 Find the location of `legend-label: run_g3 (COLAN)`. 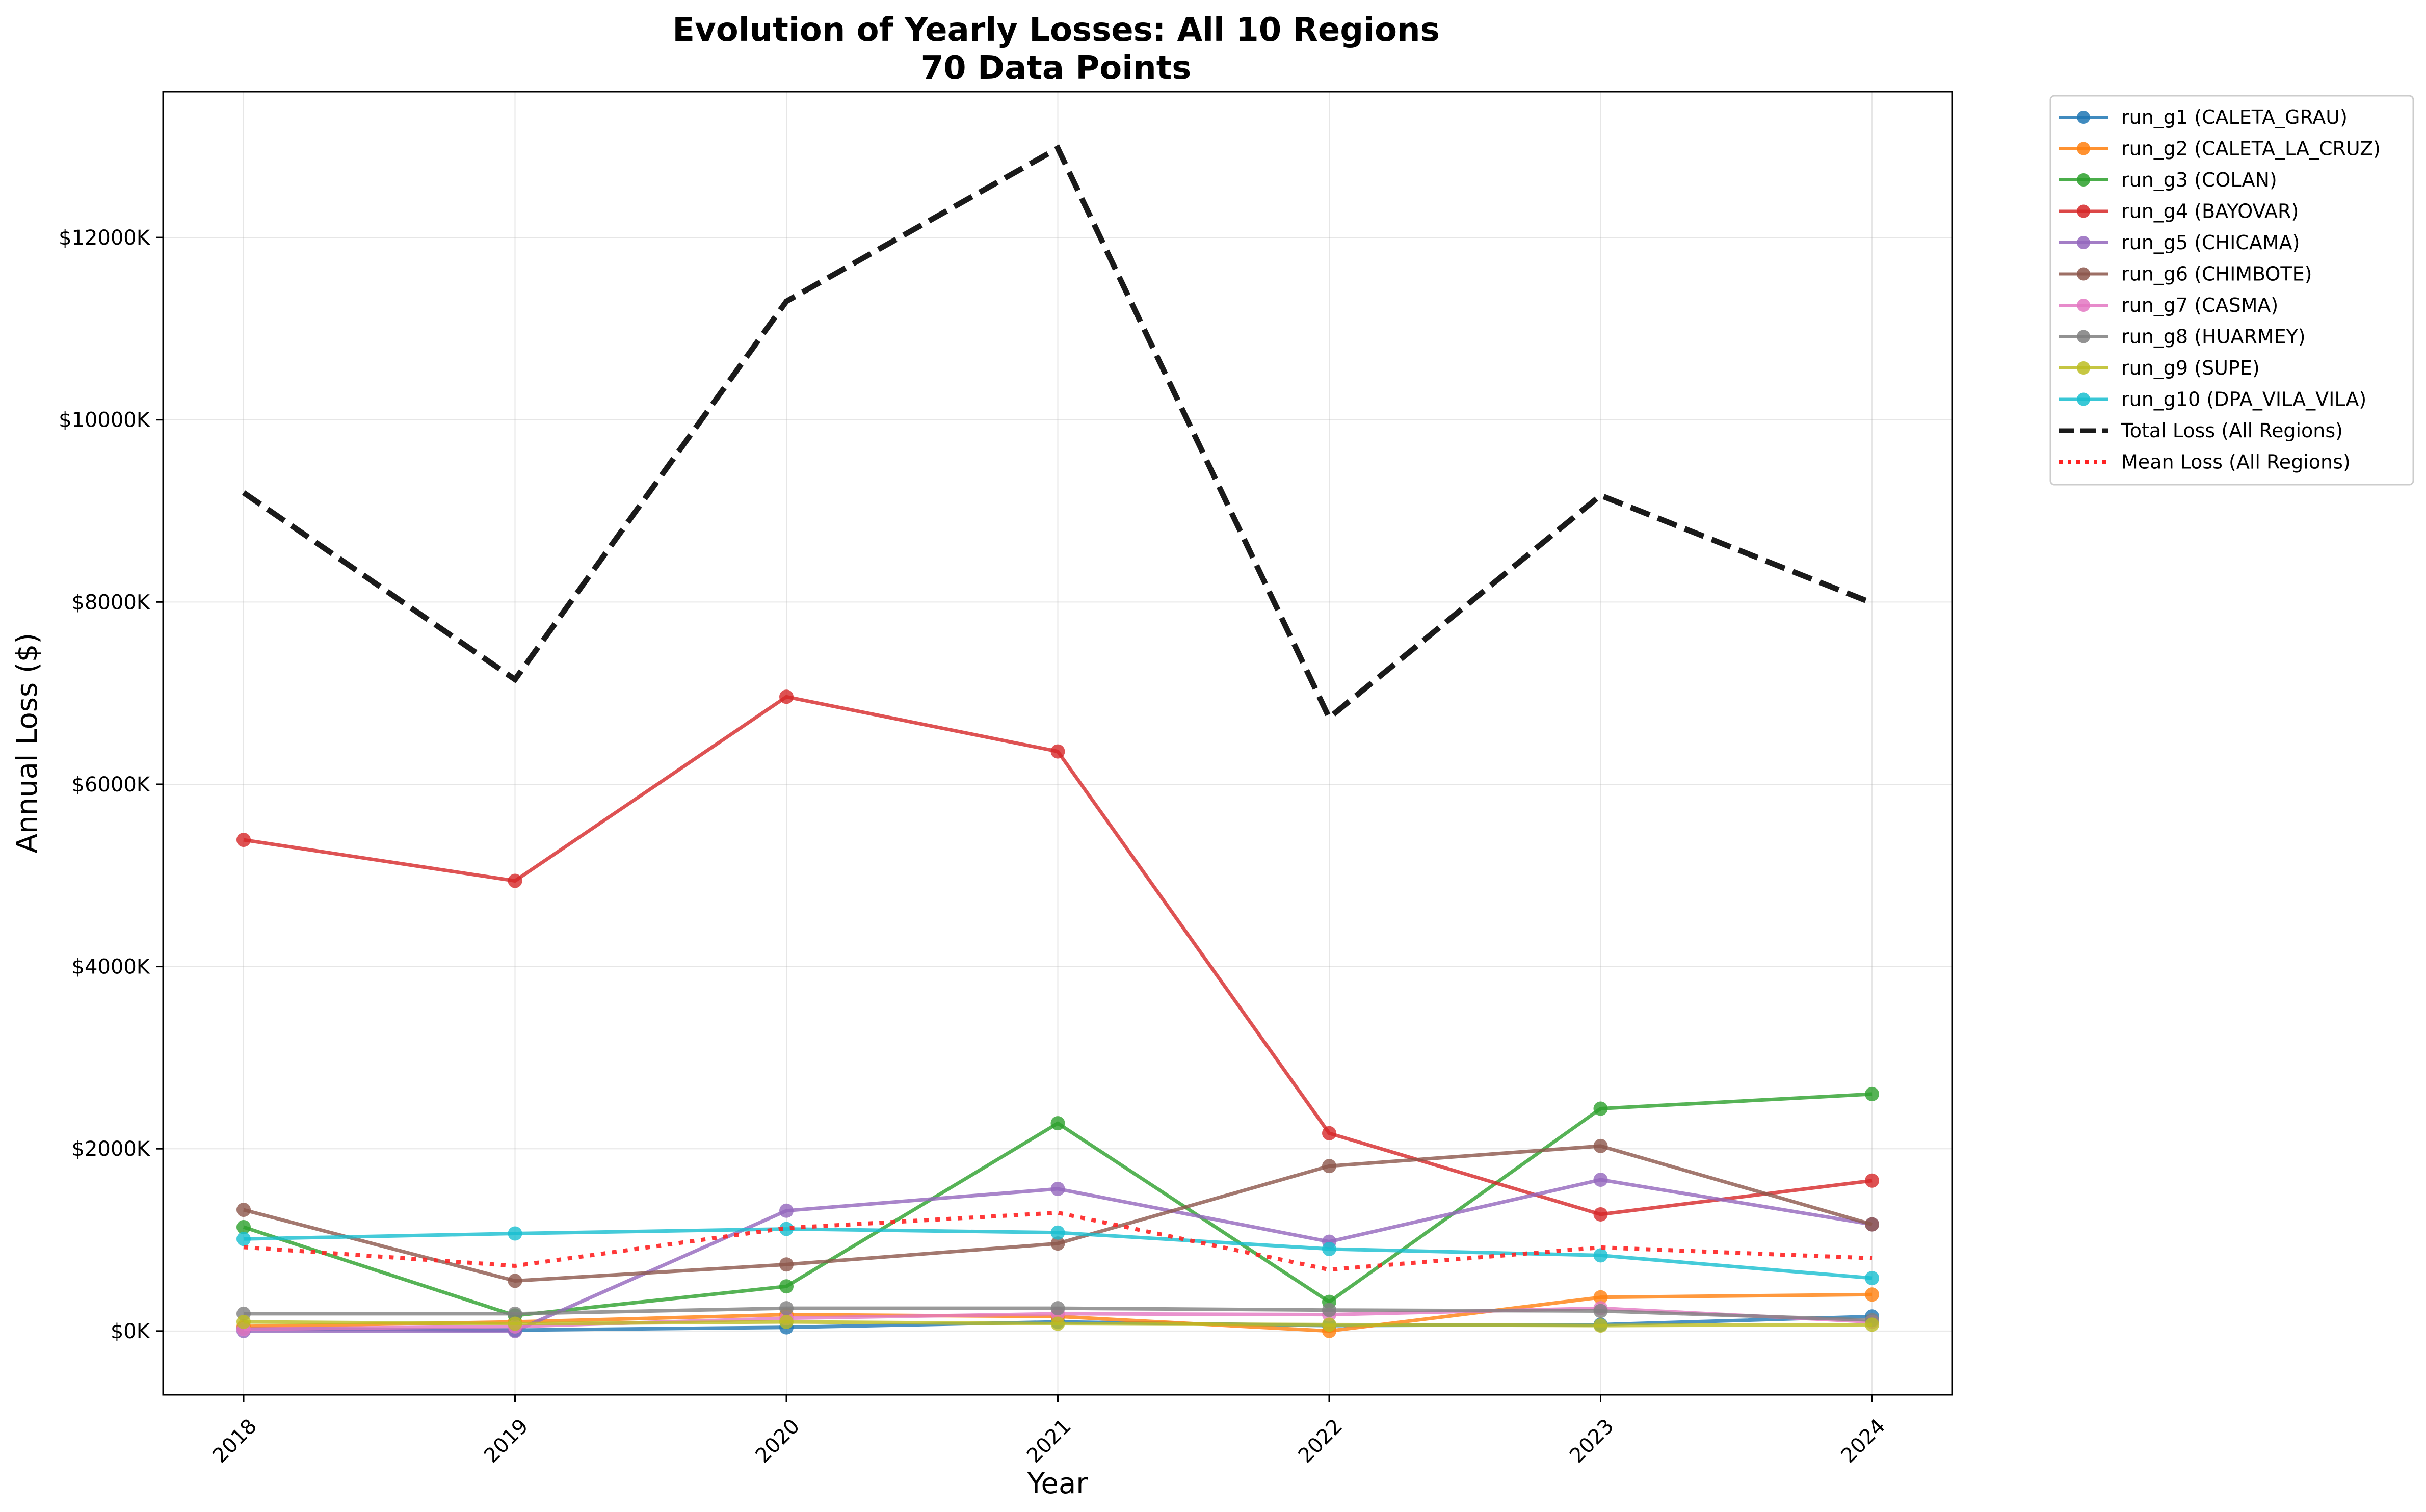

legend-label: run_g3 (COLAN) is located at coordinates (2199, 180).